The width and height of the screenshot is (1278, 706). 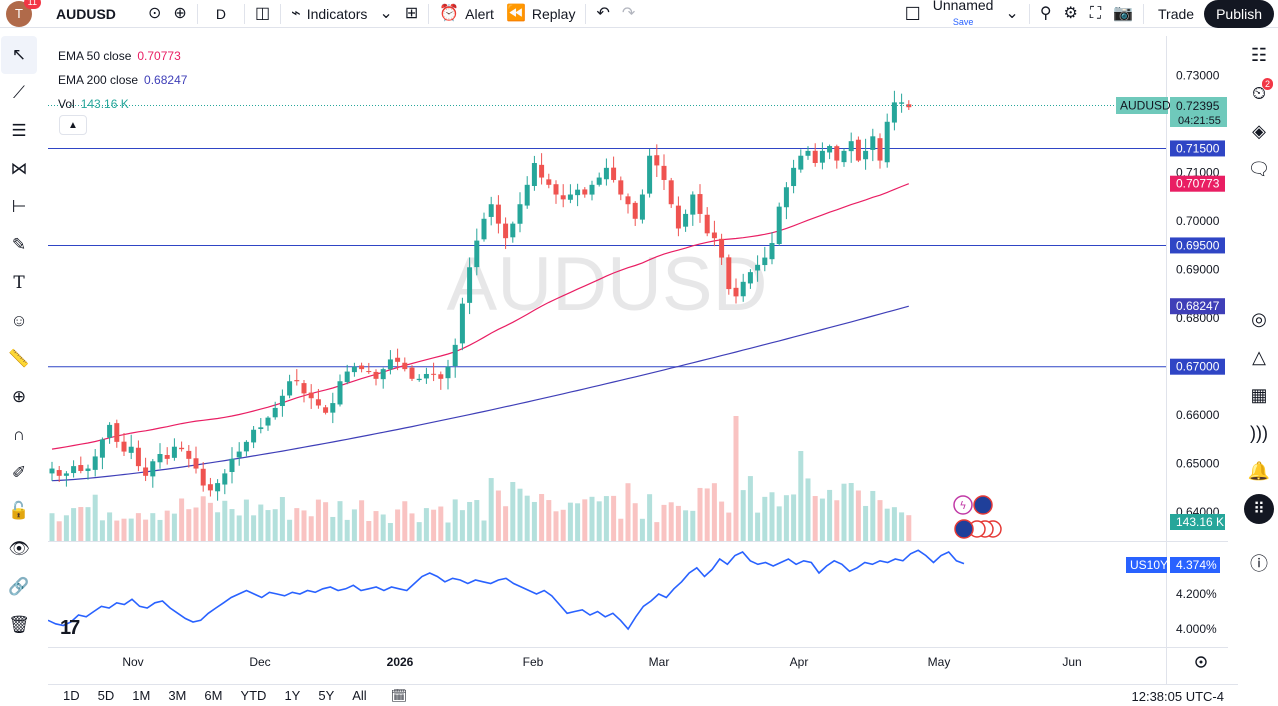 What do you see at coordinates (1259, 356) in the screenshot?
I see `pulse-icon: △` at bounding box center [1259, 356].